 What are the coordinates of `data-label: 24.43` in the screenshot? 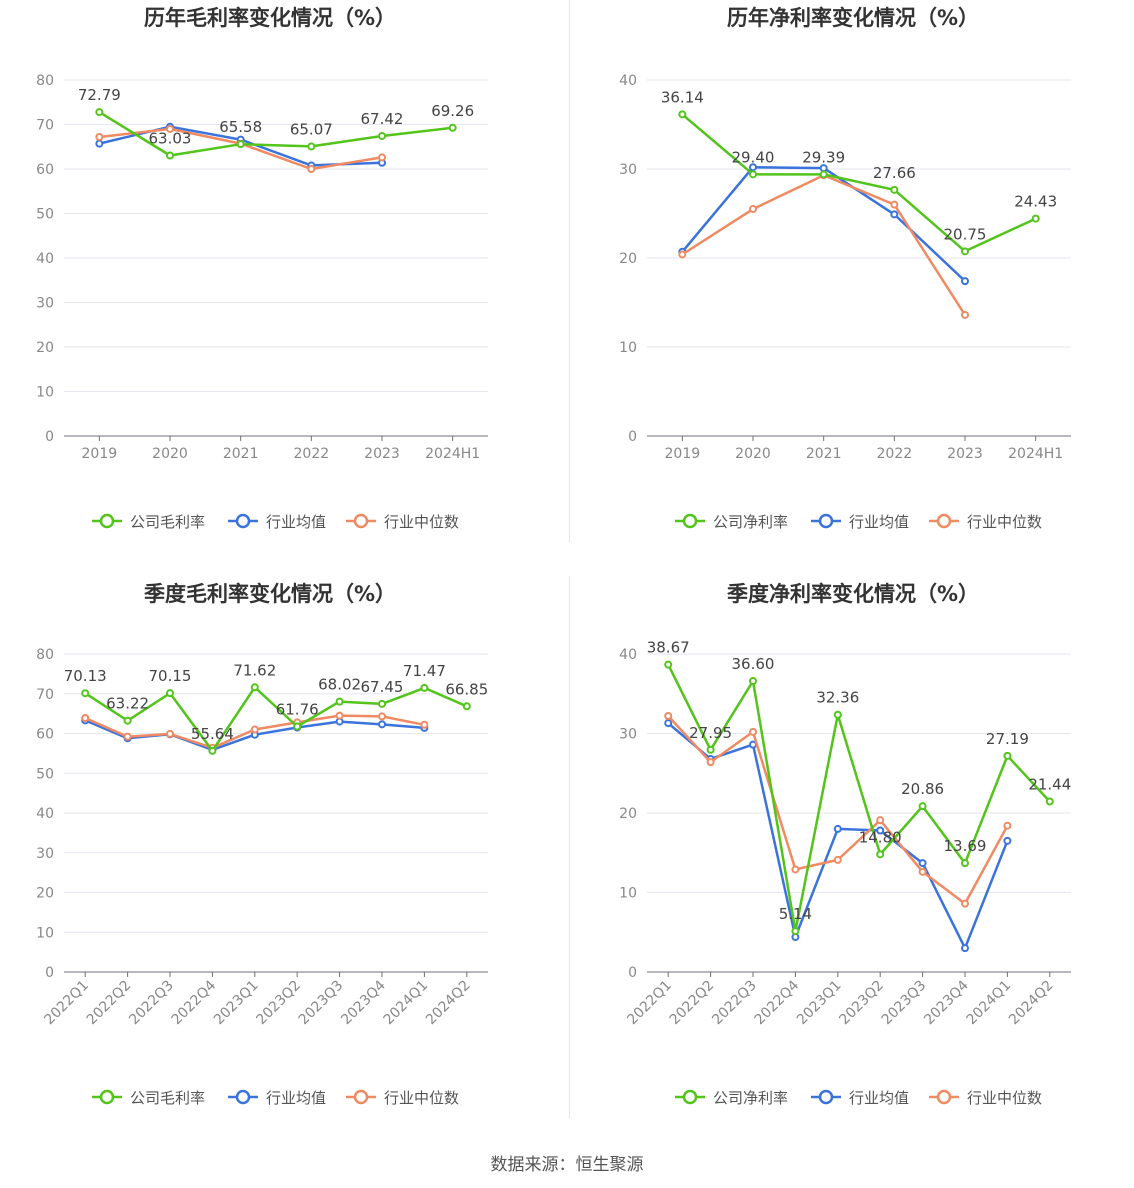 It's located at (1035, 202).